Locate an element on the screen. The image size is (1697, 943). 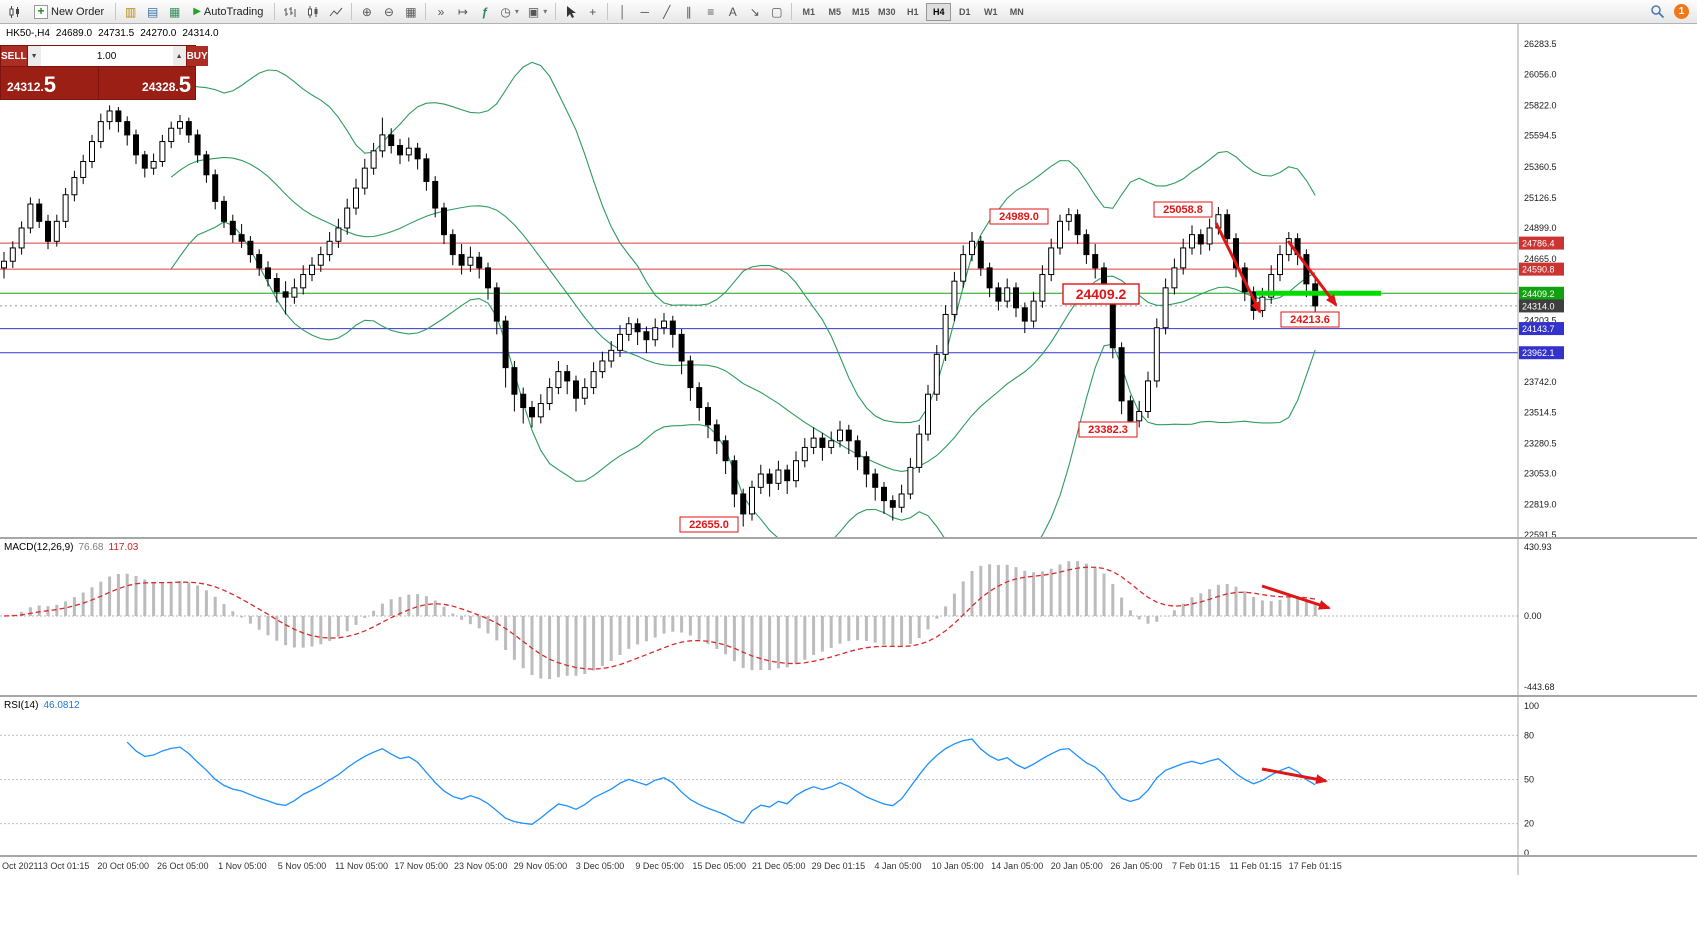
svg-text: 10 Jan 05:00 is located at coordinates (958, 866).